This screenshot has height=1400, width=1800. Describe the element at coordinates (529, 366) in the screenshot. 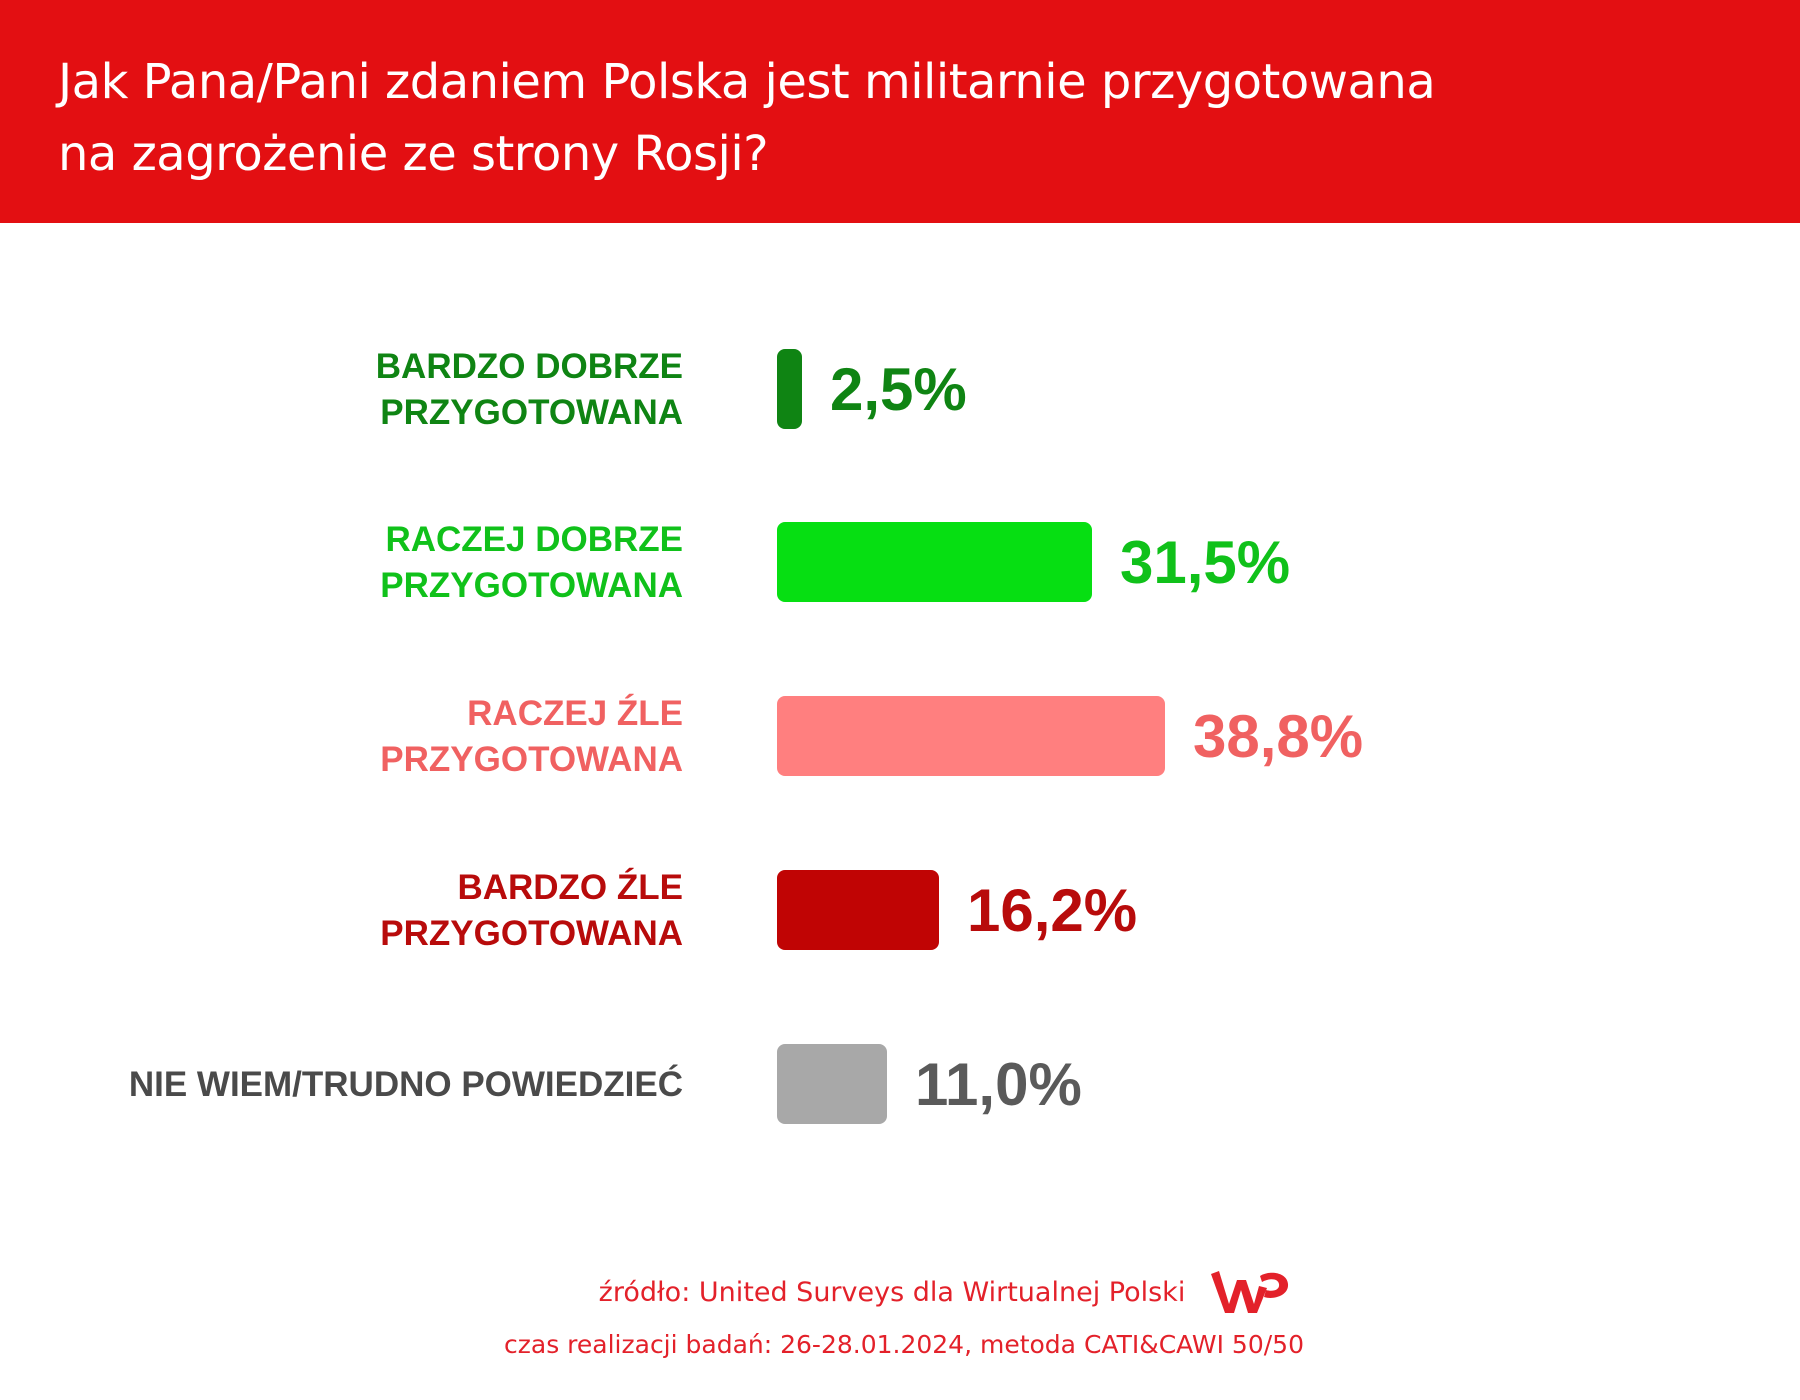

I see `category-label-0-0: BARDZO DOBRZE` at that location.